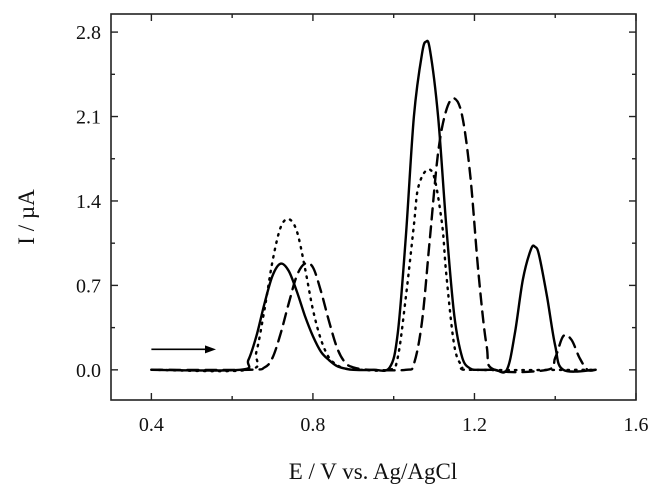 The height and width of the screenshot is (492, 651). Describe the element at coordinates (636, 425) in the screenshot. I see `x-tick-label: 1.6` at that location.